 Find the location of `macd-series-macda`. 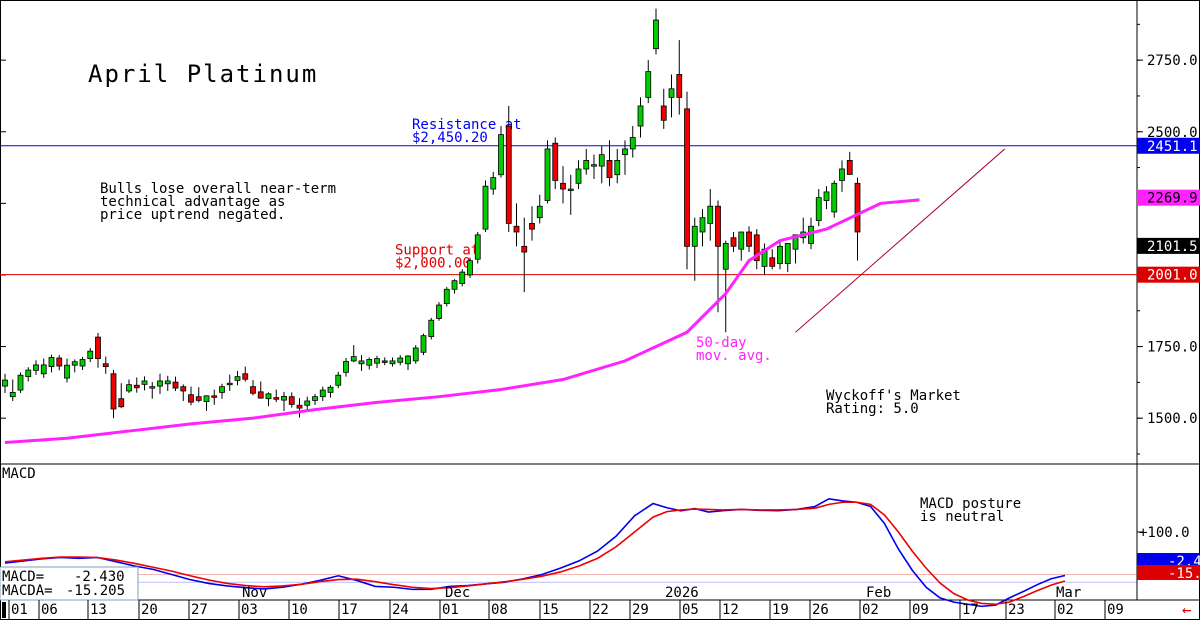

macd-series-macda is located at coordinates (535, 553).